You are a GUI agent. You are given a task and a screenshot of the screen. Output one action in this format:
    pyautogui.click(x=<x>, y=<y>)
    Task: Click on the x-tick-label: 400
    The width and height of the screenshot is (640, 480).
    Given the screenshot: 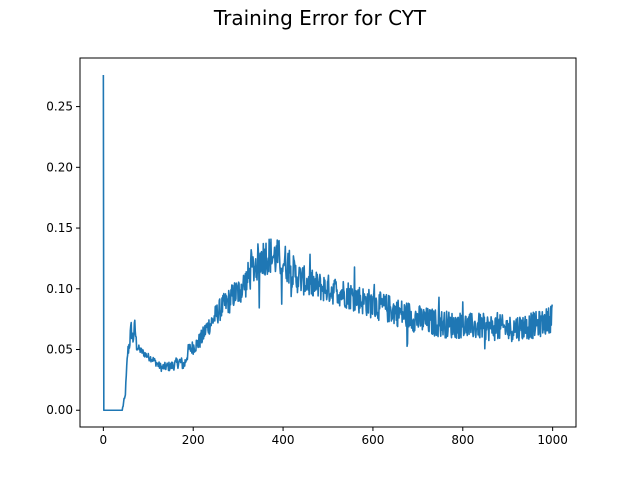 What is the action you would take?
    pyautogui.click(x=283, y=440)
    